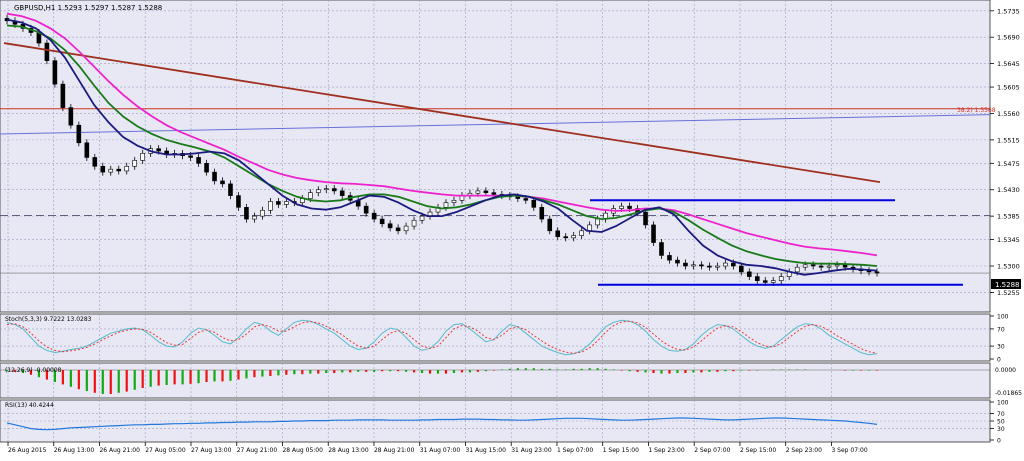 Image resolution: width=1024 pixels, height=461 pixels. I want to click on stoch-tick-label: 70, so click(1001, 329).